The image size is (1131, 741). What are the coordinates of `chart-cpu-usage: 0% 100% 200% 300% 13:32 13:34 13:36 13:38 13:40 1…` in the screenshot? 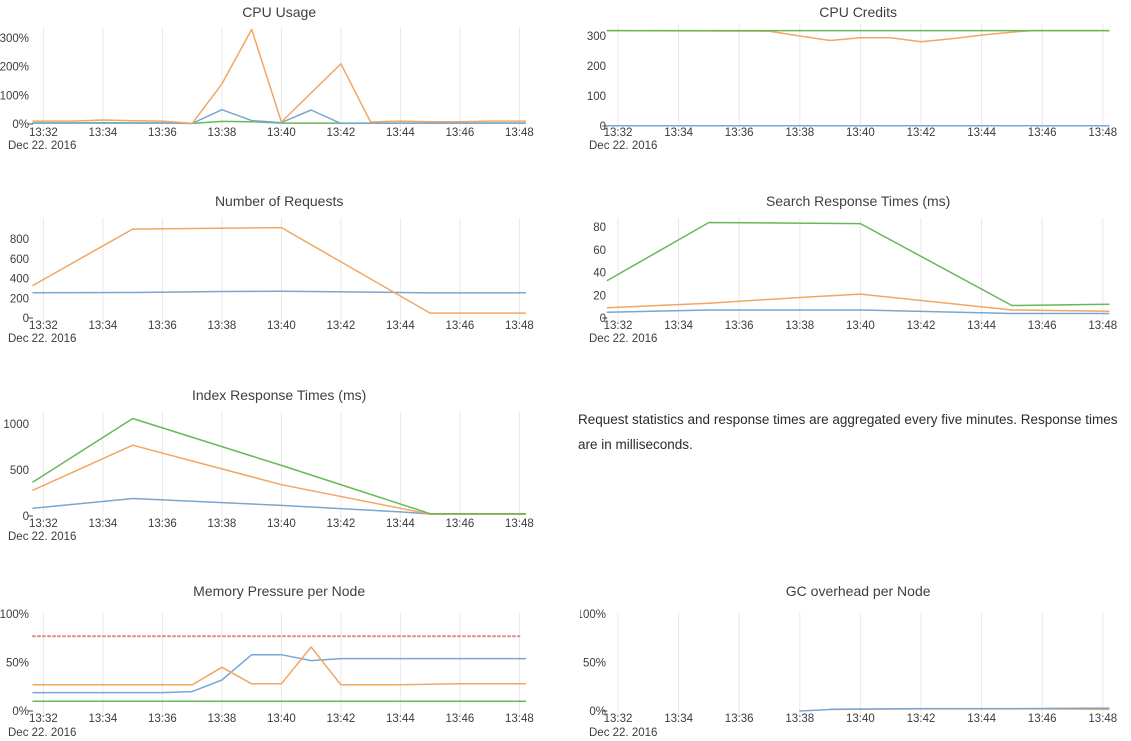 It's located at (270, 80).